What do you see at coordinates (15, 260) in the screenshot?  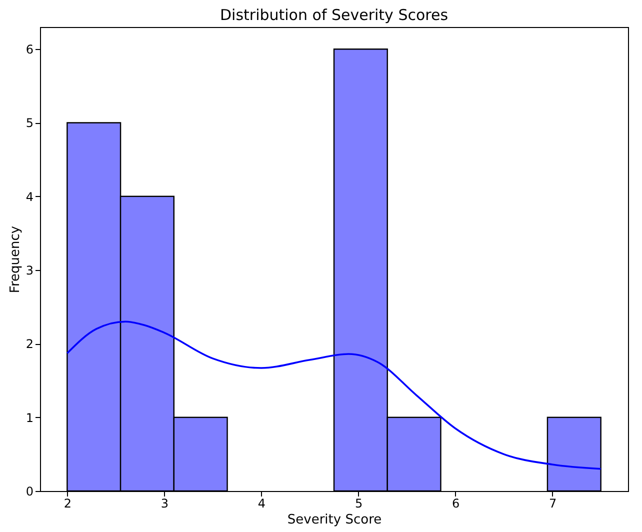 I see `y-axis-title: Frequency` at bounding box center [15, 260].